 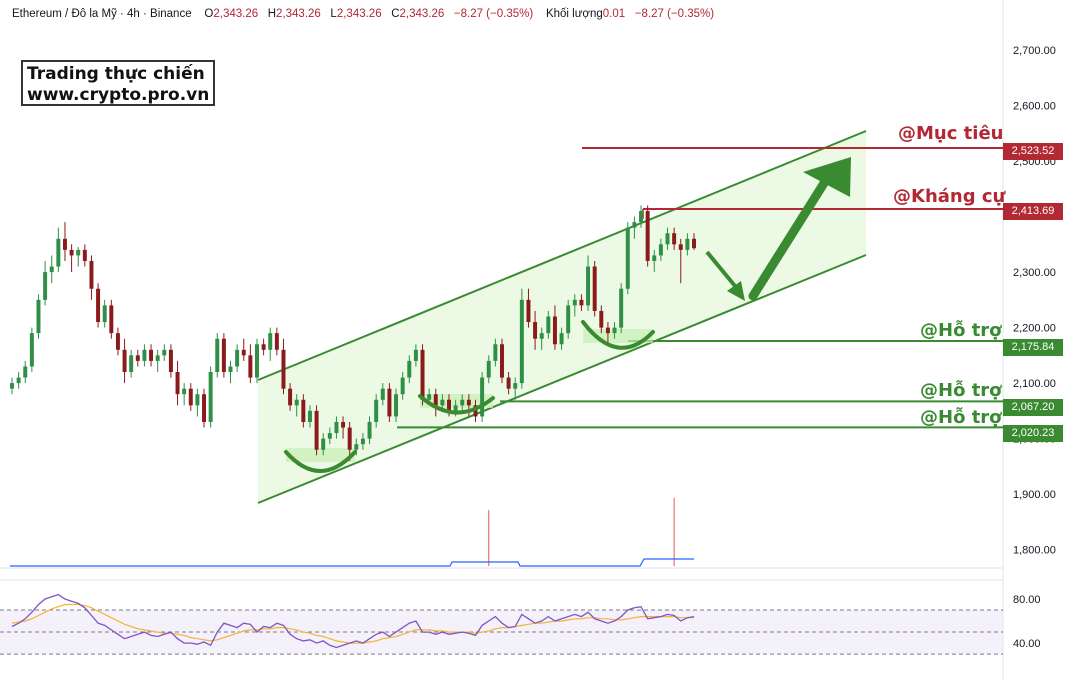 I want to click on support2-price-tag: 2,067.20, so click(x=1033, y=407).